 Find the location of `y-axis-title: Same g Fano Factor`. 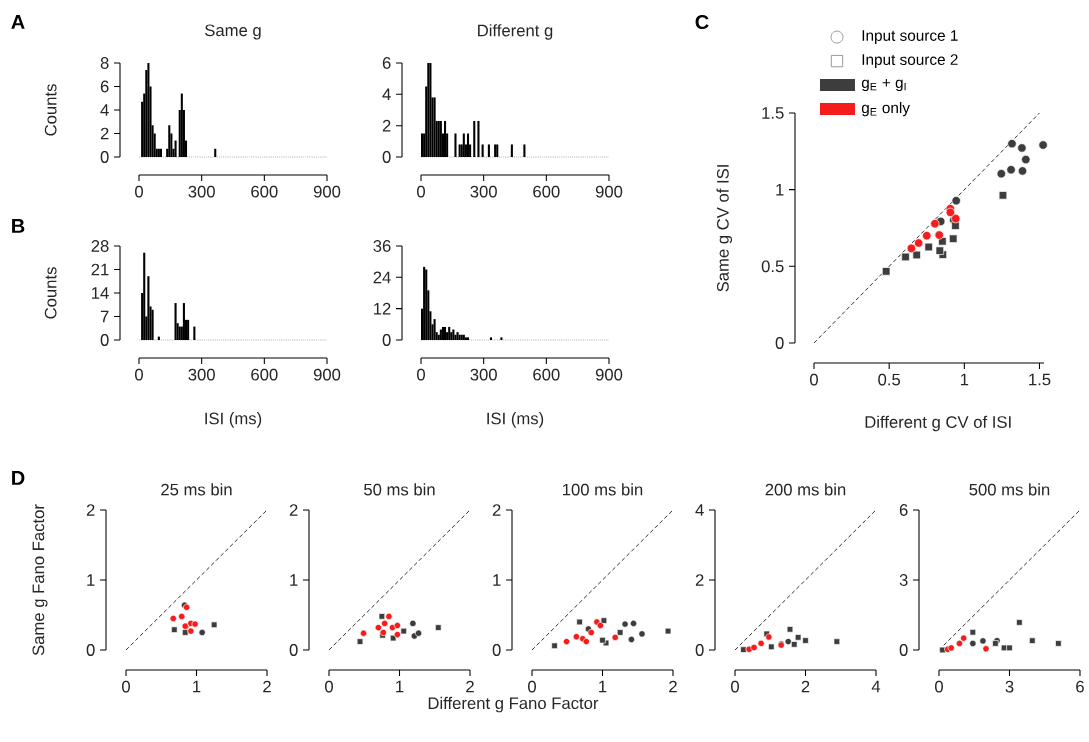

y-axis-title: Same g Fano Factor is located at coordinates (40, 580).